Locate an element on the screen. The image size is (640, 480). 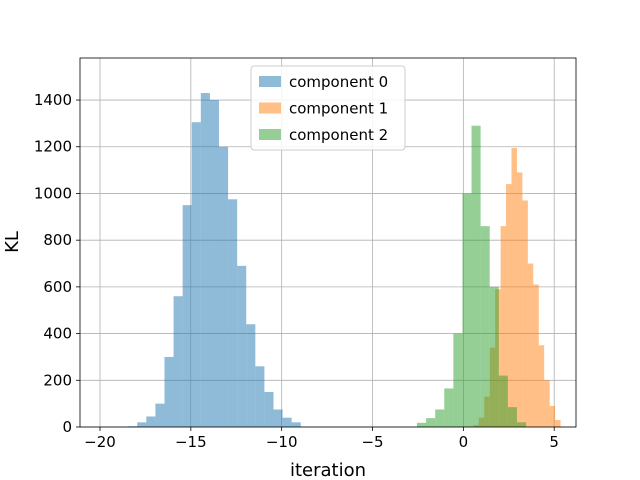
y-tick-label: 400 is located at coordinates (57, 334).